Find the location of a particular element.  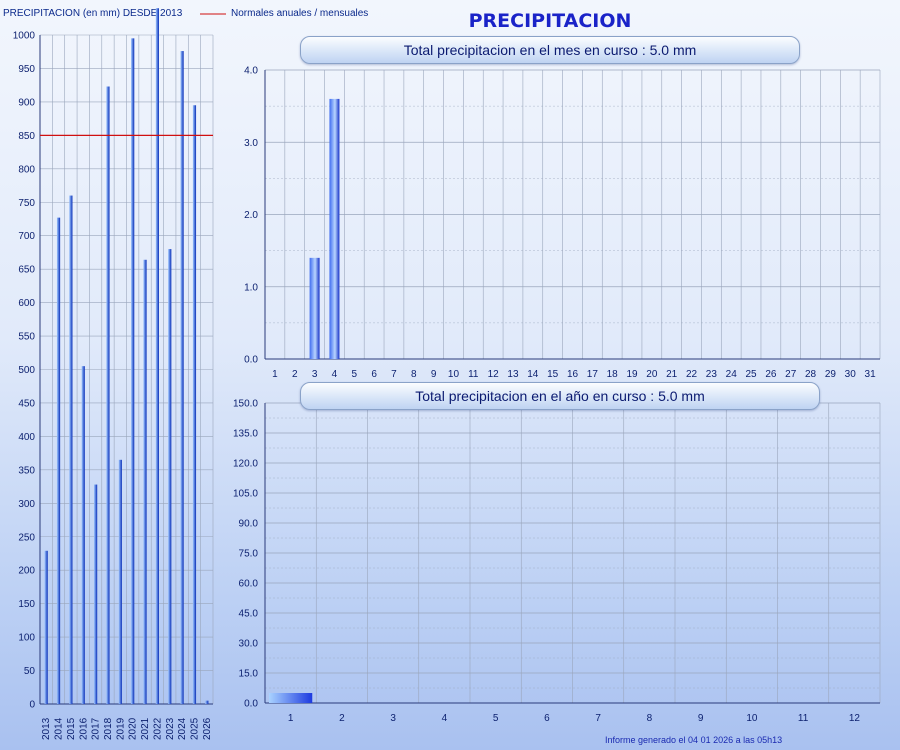

history-y-tick-label: 900 is located at coordinates (26, 102).